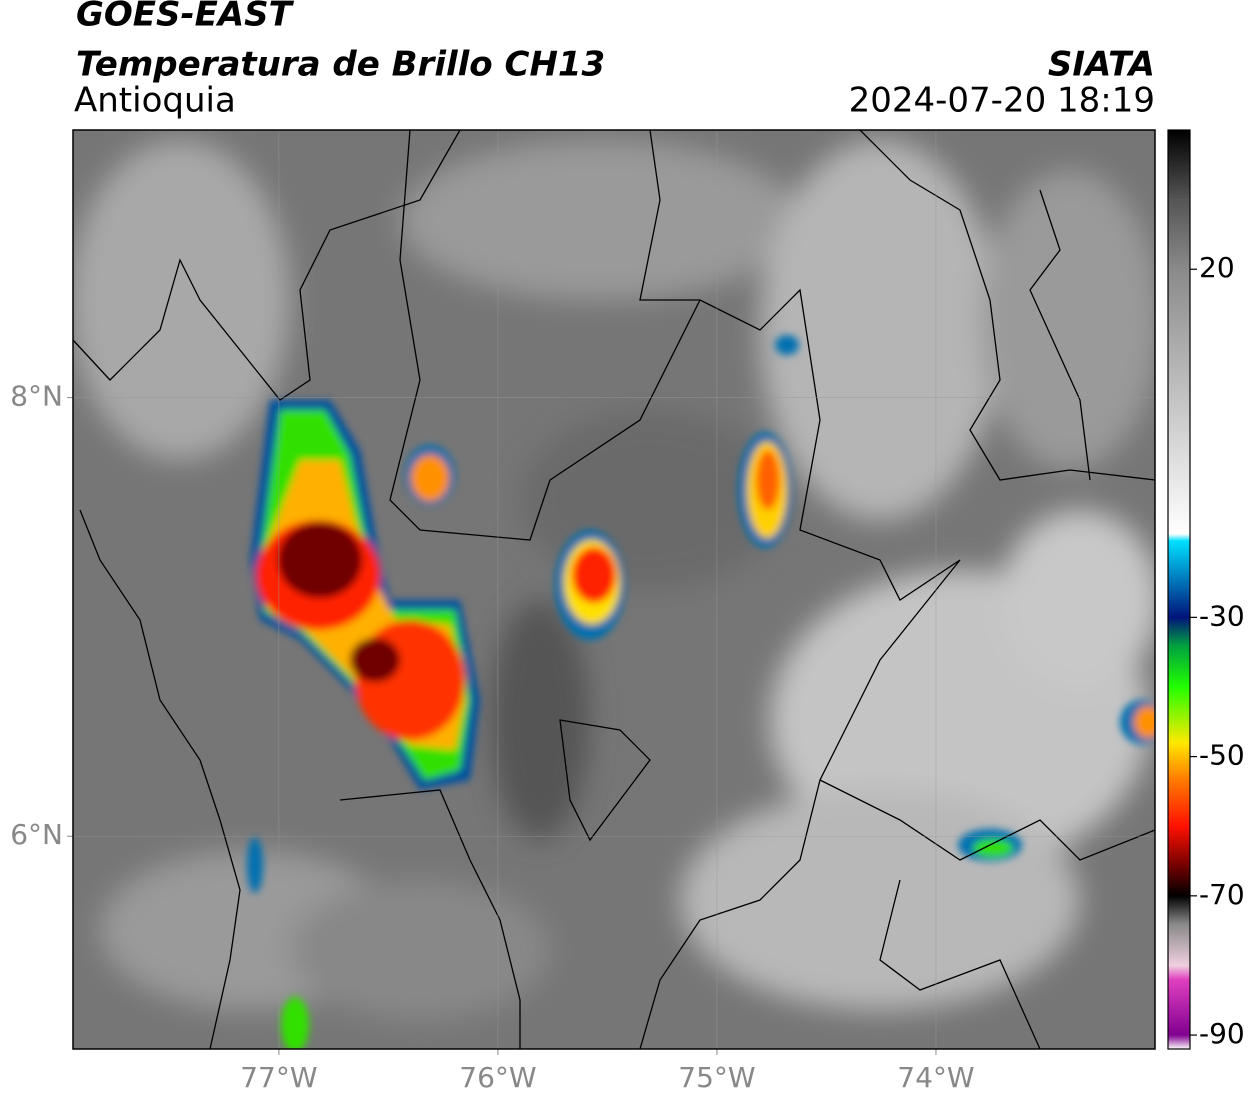 This screenshot has width=1252, height=1103. What do you see at coordinates (1206, 589) in the screenshot?
I see `colorbar: 20 -30 -50 -70 -90` at bounding box center [1206, 589].